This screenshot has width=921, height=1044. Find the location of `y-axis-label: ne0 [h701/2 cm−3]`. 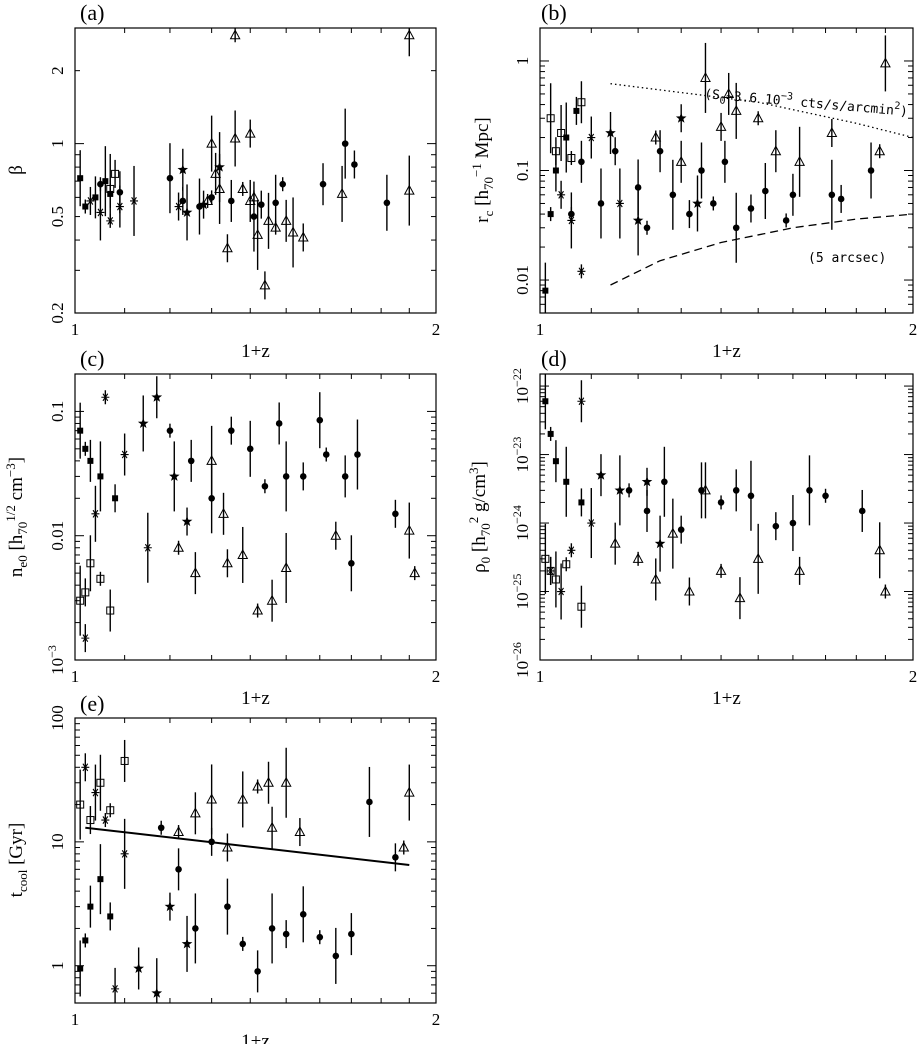

y-axis-label: ne0 [h701/2 cm−3] is located at coordinates (16, 517).